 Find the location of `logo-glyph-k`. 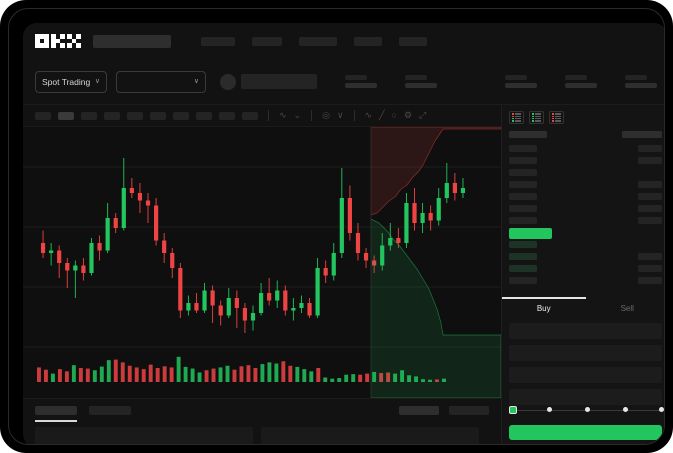

logo-glyph-k is located at coordinates (58, 41).